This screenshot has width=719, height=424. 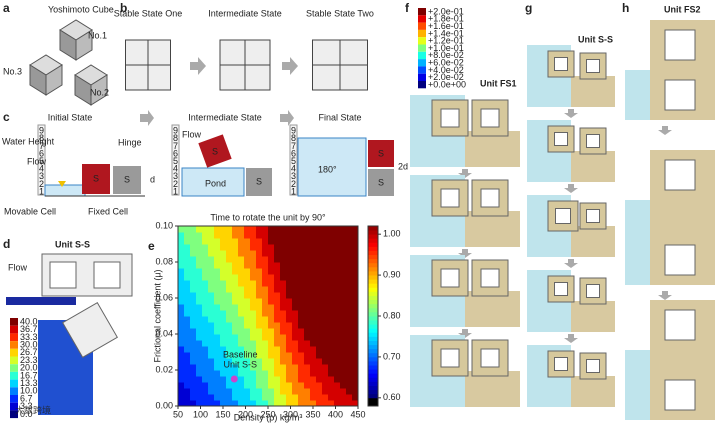 I want to click on colorbar-label: 0.70, so click(x=392, y=356).